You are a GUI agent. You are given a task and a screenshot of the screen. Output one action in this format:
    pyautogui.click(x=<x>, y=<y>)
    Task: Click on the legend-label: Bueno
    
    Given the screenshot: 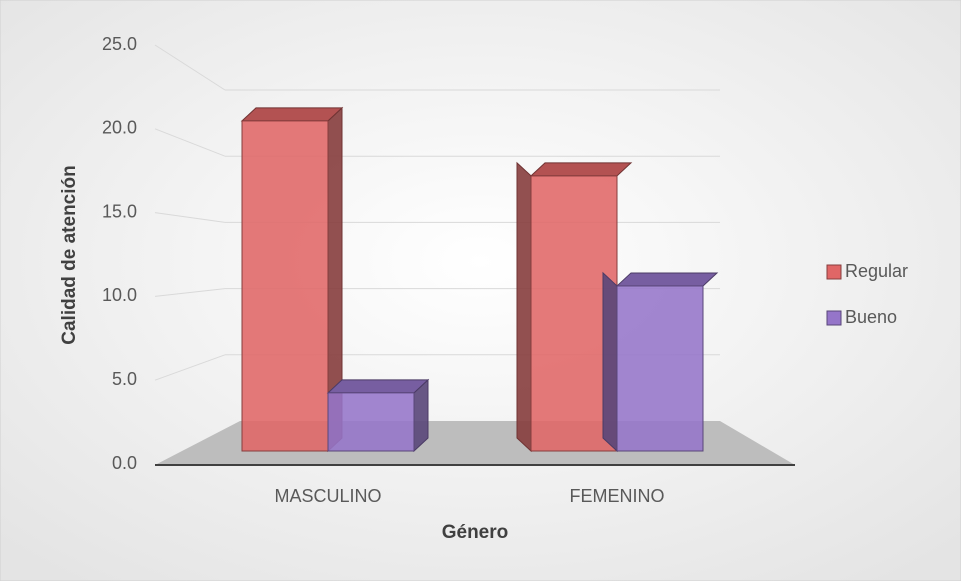 What is the action you would take?
    pyautogui.click(x=871, y=317)
    